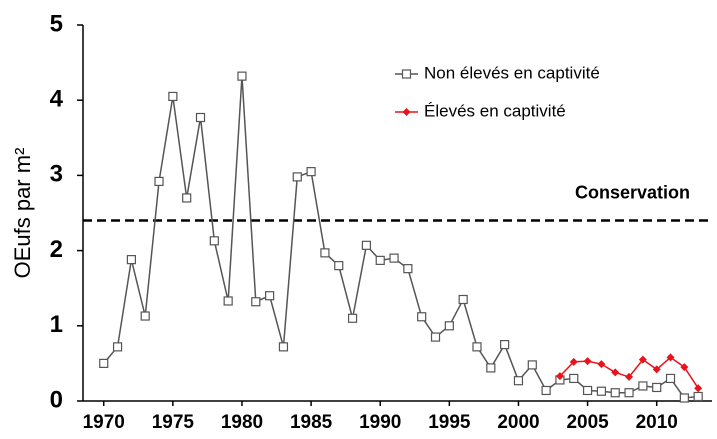  I want to click on x-tick-label: 2010, so click(657, 422).